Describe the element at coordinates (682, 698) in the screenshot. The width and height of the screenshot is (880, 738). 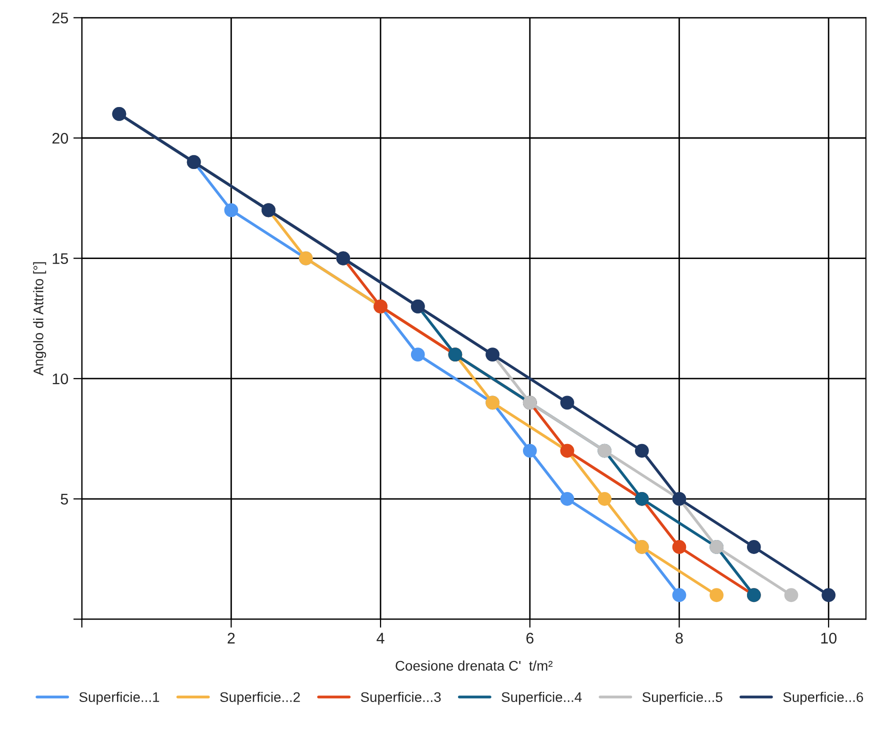
I see `legend-label: Superficie...5` at that location.